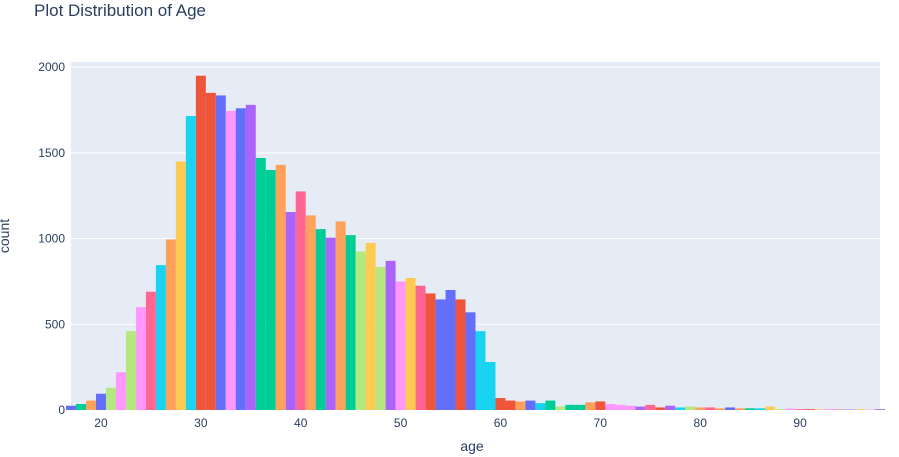 The image size is (899, 457). I want to click on x-tick-label: 50, so click(401, 423).